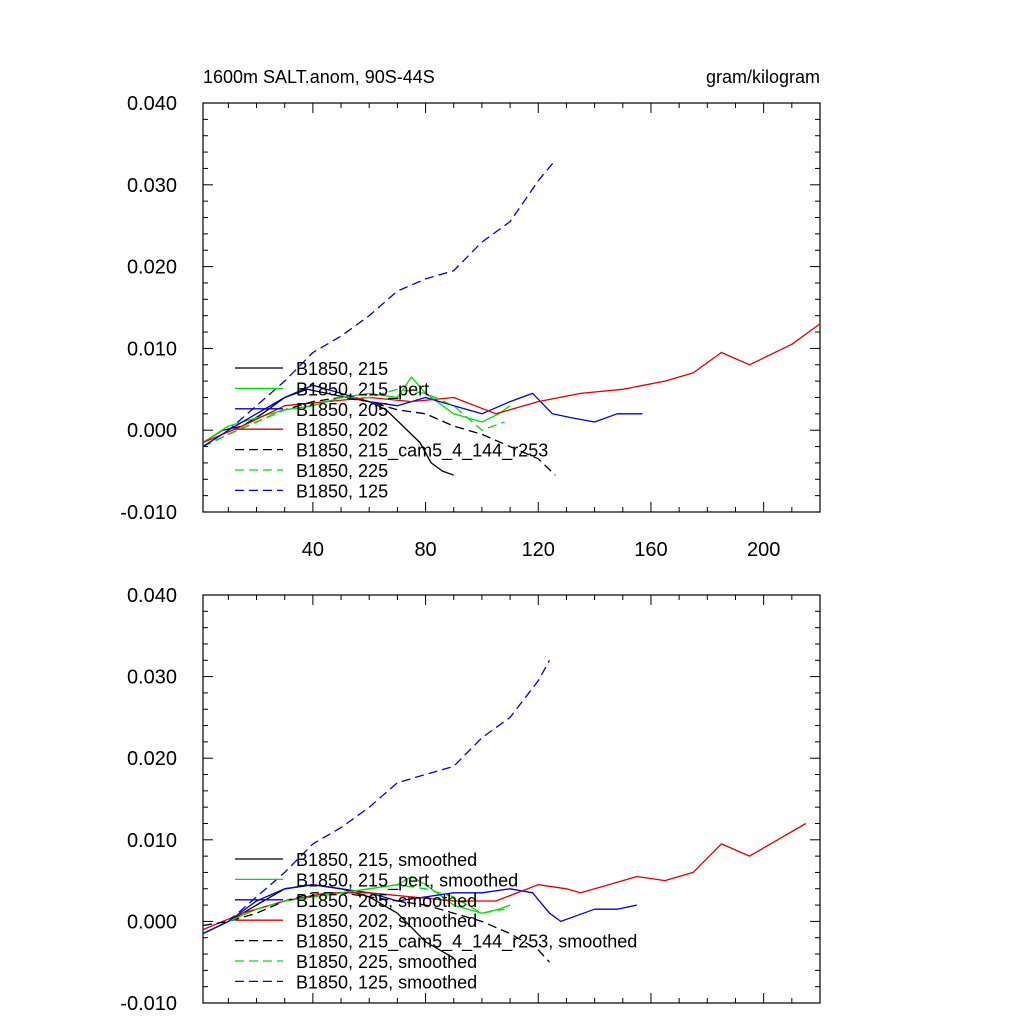  What do you see at coordinates (342, 471) in the screenshot?
I see `legend-label: B1850, 225` at bounding box center [342, 471].